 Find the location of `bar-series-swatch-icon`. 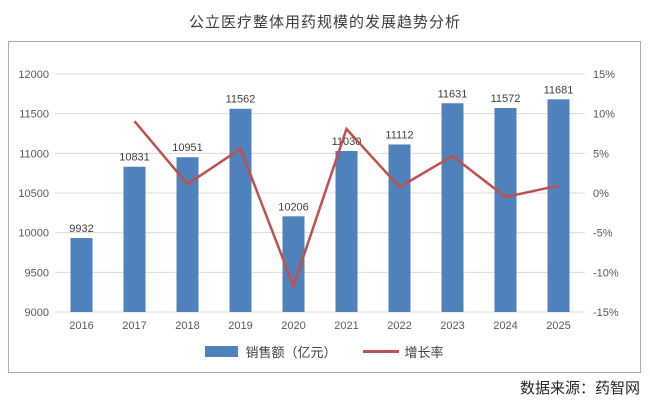

bar-series-swatch-icon is located at coordinates (222, 351).